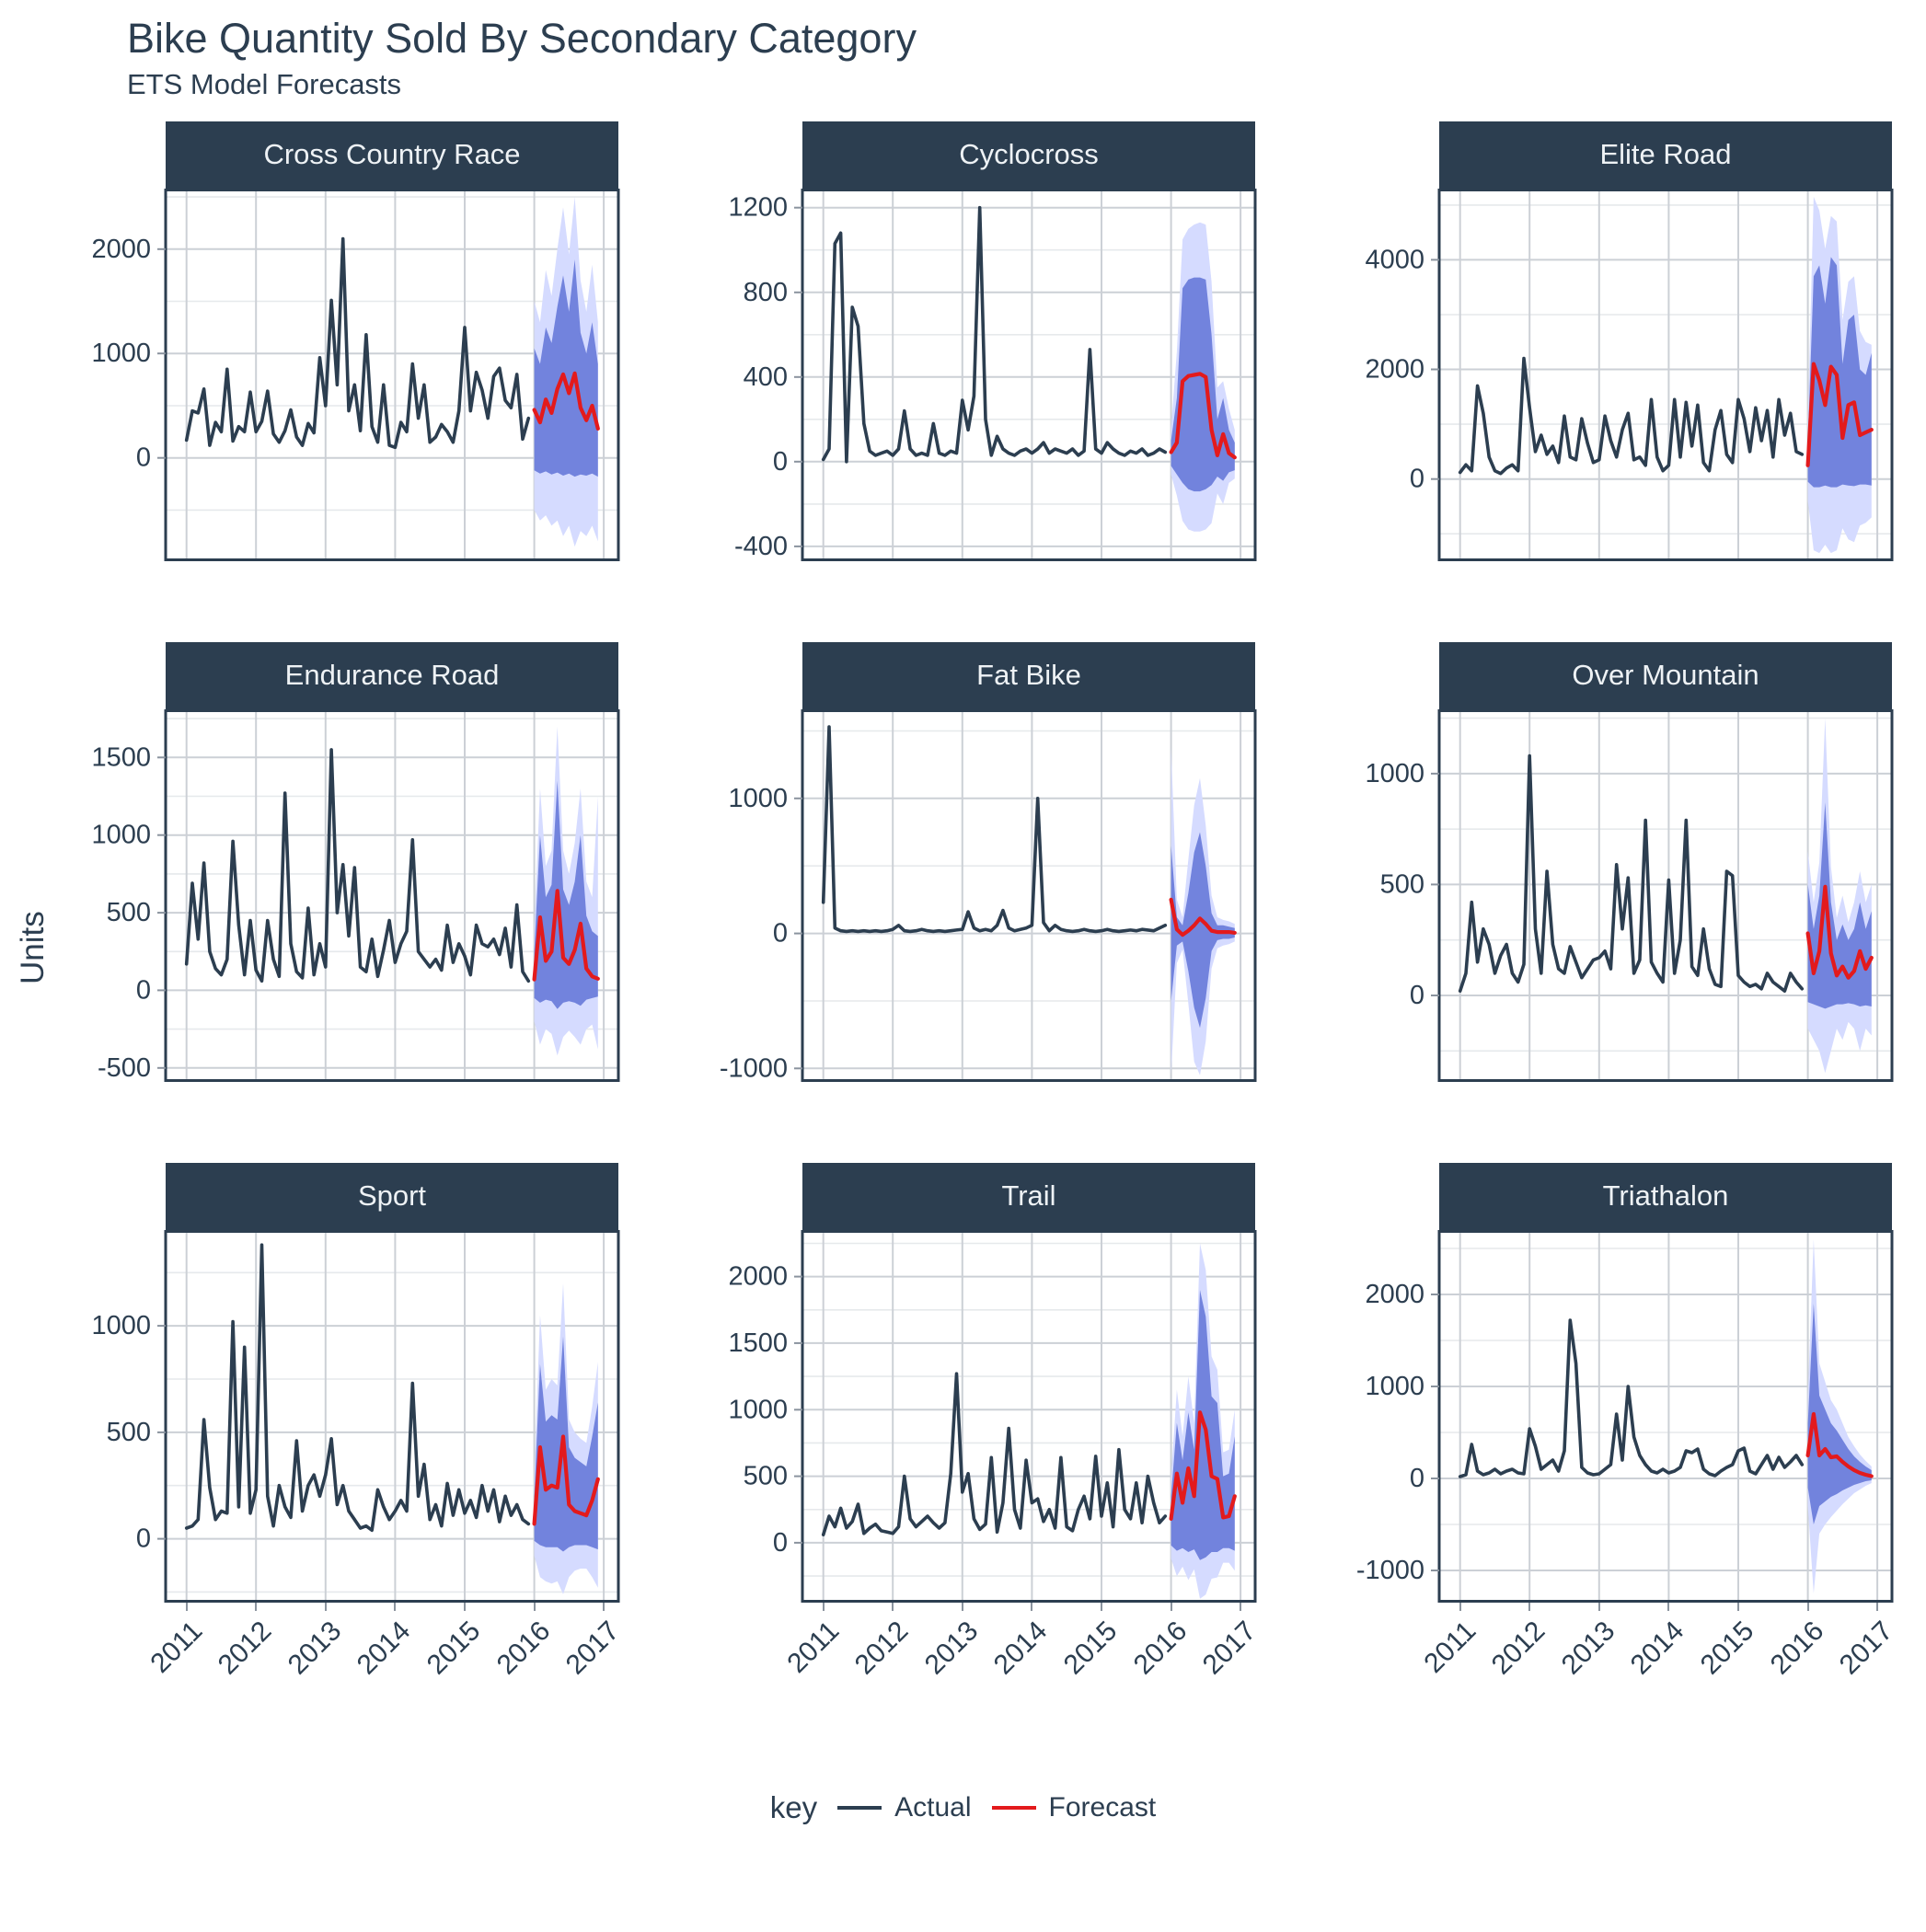 This screenshot has width=1926, height=1932. I want to click on facet-strip-label: Over Mountain, so click(1666, 675).